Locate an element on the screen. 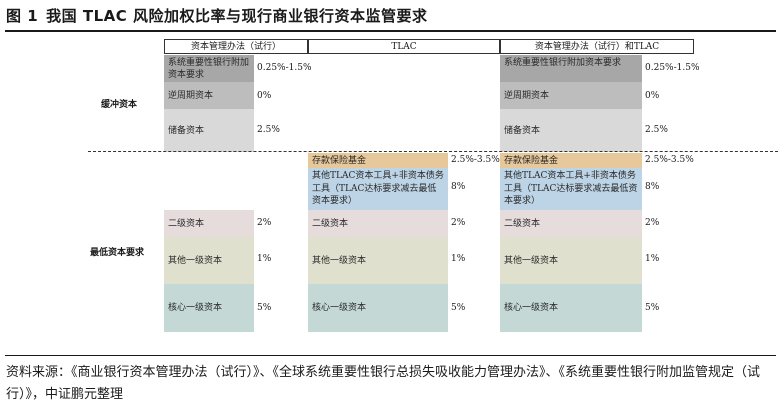 The height and width of the screenshot is (414, 781). buffer-minimum-divider is located at coordinates (433, 151).